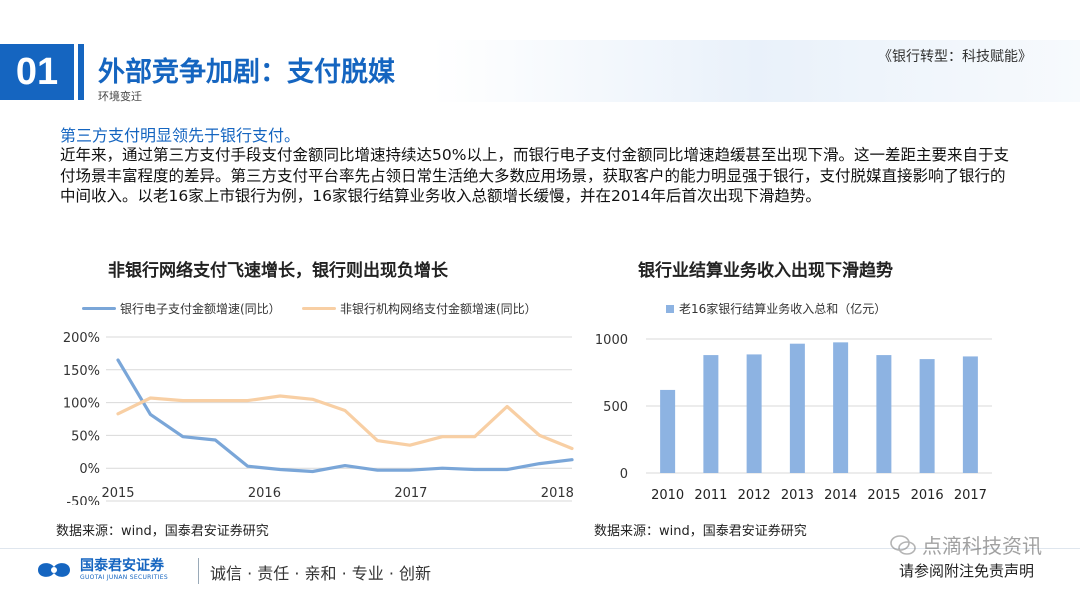  What do you see at coordinates (765, 271) in the screenshot?
I see `bar-chart-title: 银行业结算业务收入出现下滑趋势` at bounding box center [765, 271].